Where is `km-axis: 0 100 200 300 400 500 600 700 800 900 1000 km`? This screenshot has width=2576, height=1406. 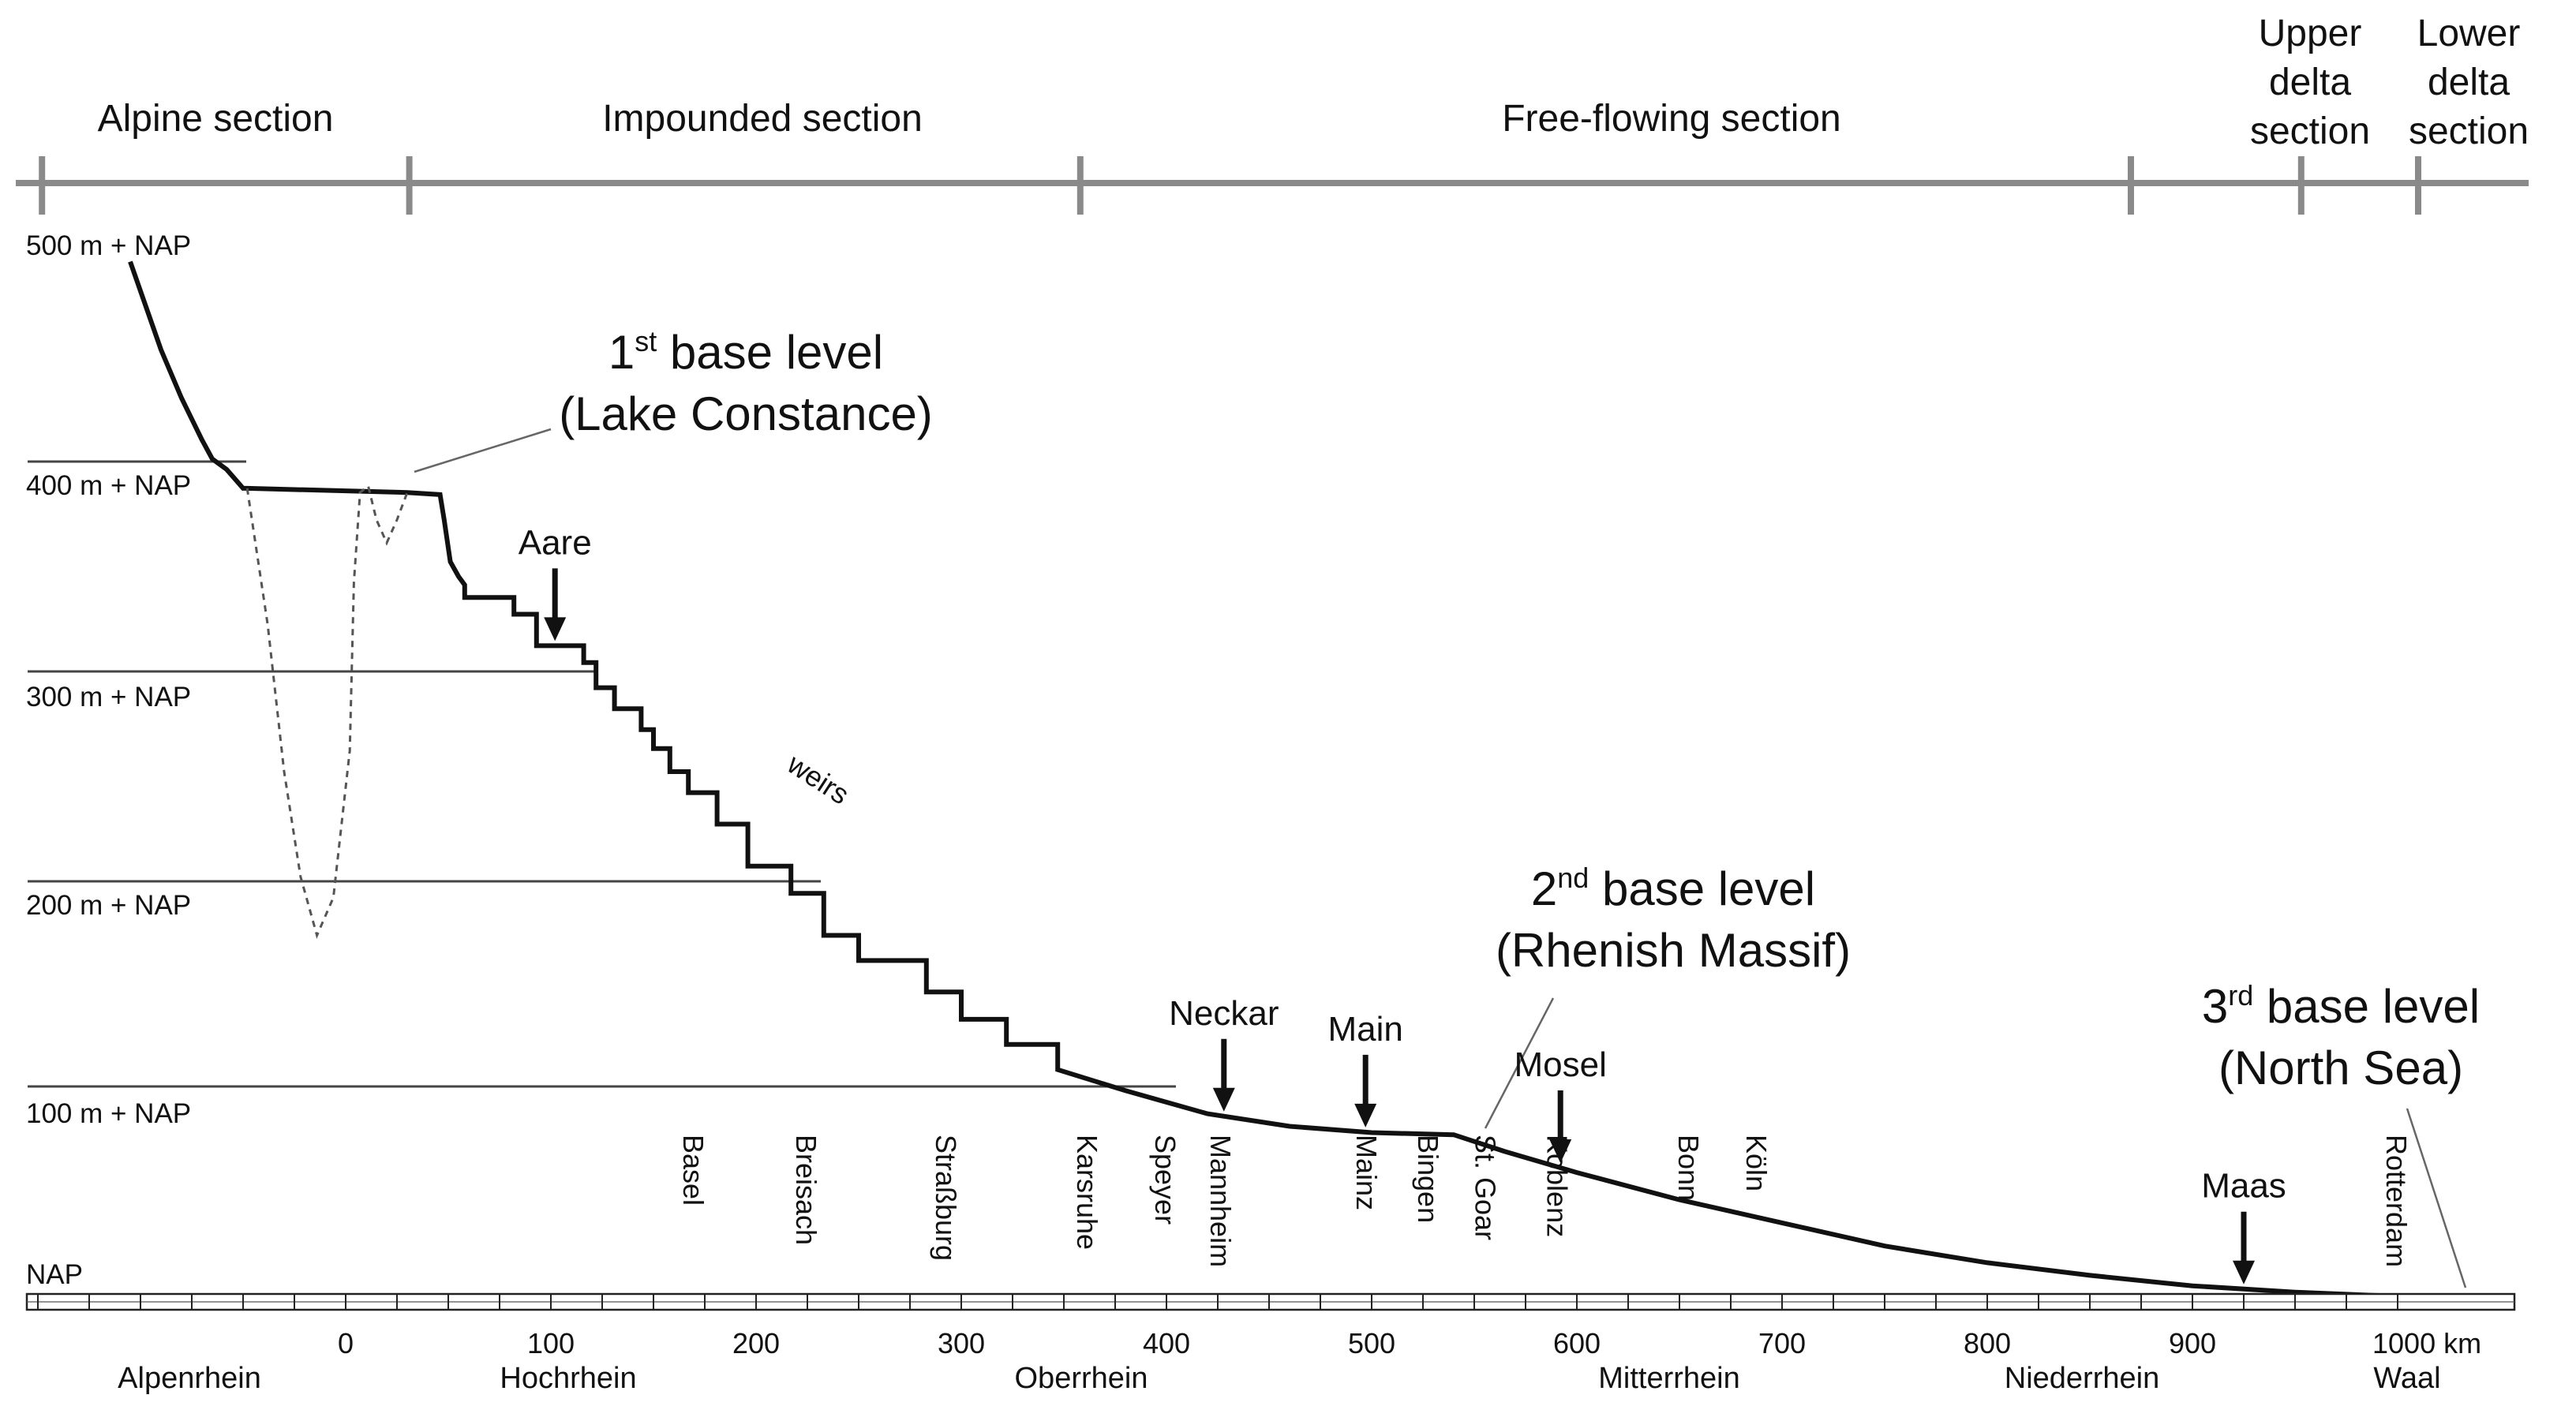
km-axis: 0 100 200 300 400 500 600 700 800 900 1000 km is located at coordinates (1270, 1325).